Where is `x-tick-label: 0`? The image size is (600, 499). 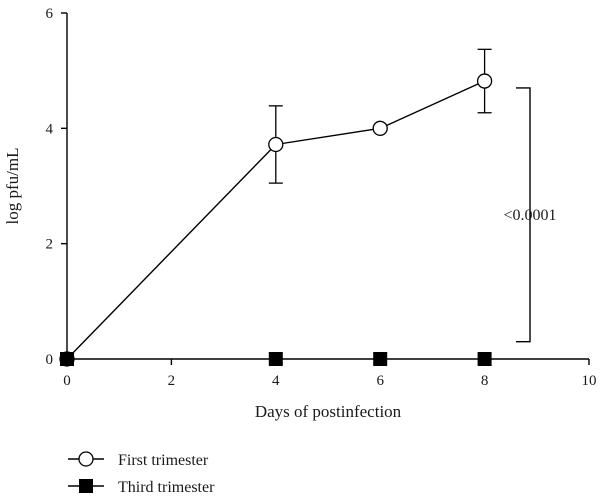 x-tick-label: 0 is located at coordinates (67, 381).